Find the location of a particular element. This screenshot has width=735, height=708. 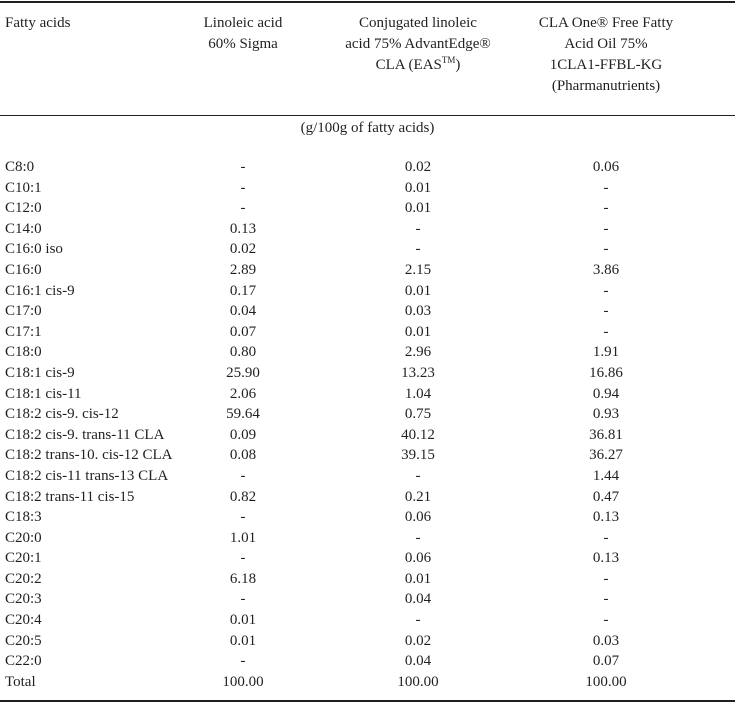

cell-cla-one: 100.00 is located at coordinates (606, 681).